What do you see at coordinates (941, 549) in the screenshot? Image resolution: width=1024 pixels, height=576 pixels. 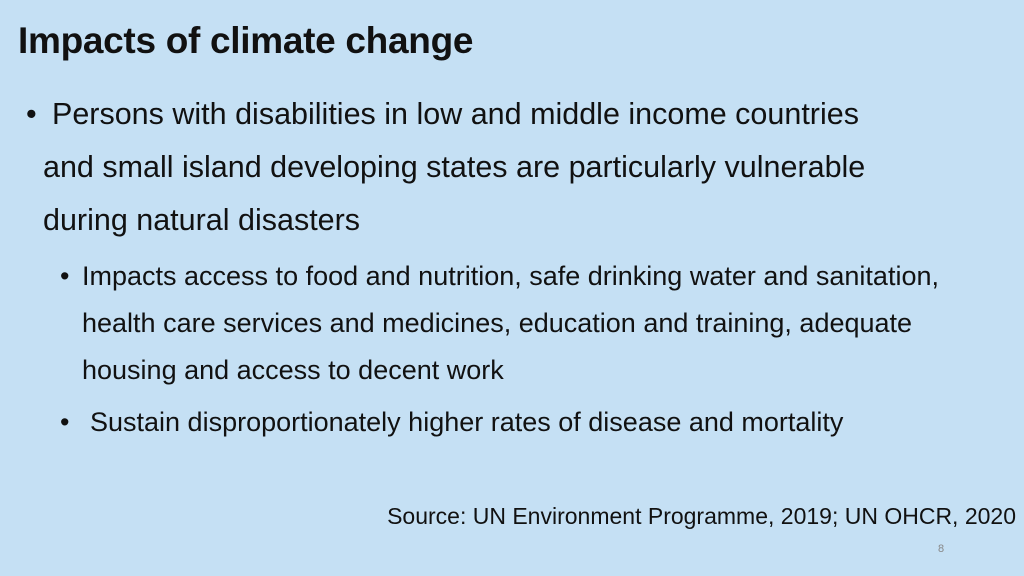 I see `page-number: 8` at bounding box center [941, 549].